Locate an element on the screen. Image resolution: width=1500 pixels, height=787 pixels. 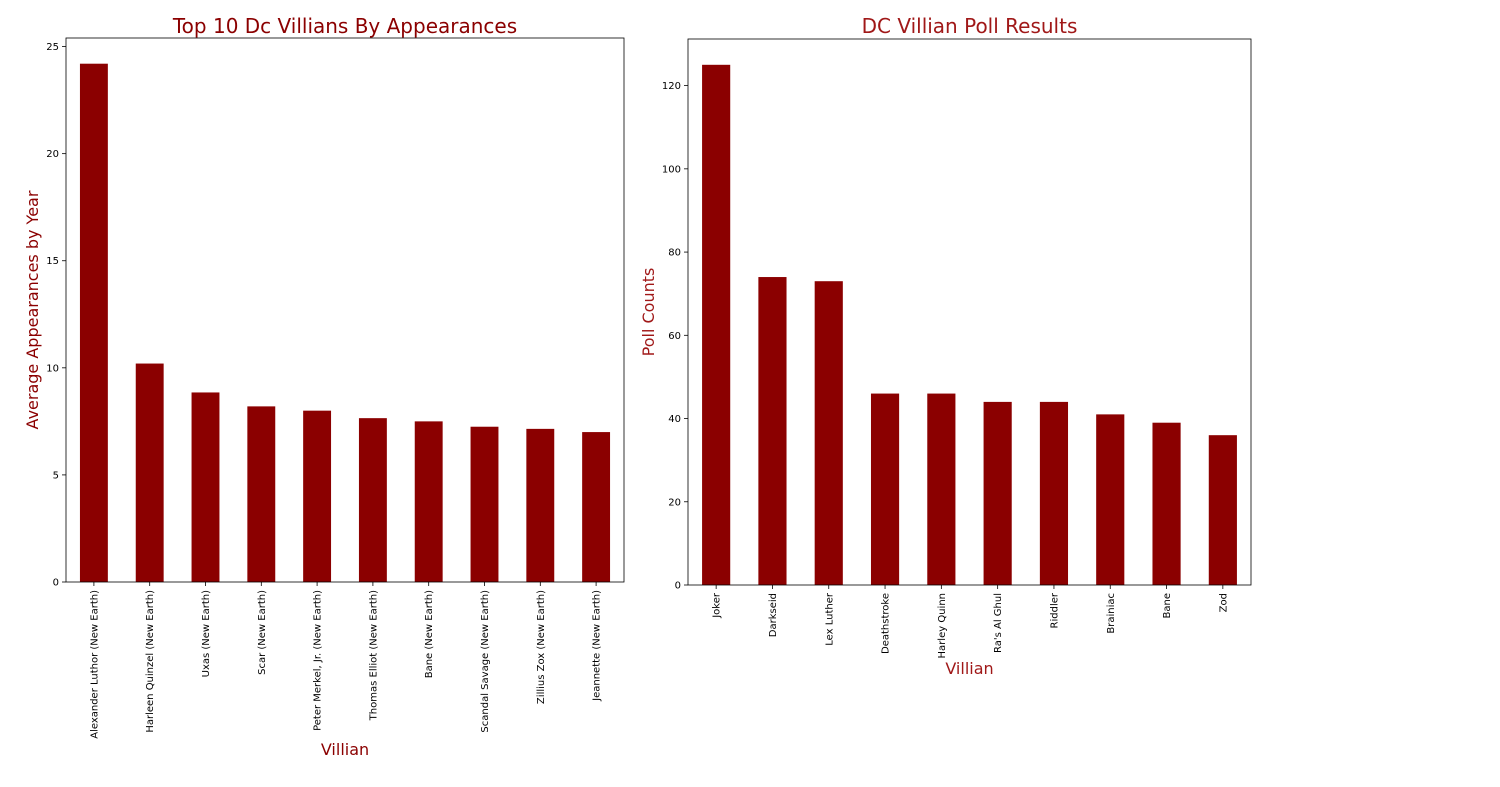
x-tick-label: Darkseid is located at coordinates (773, 615).